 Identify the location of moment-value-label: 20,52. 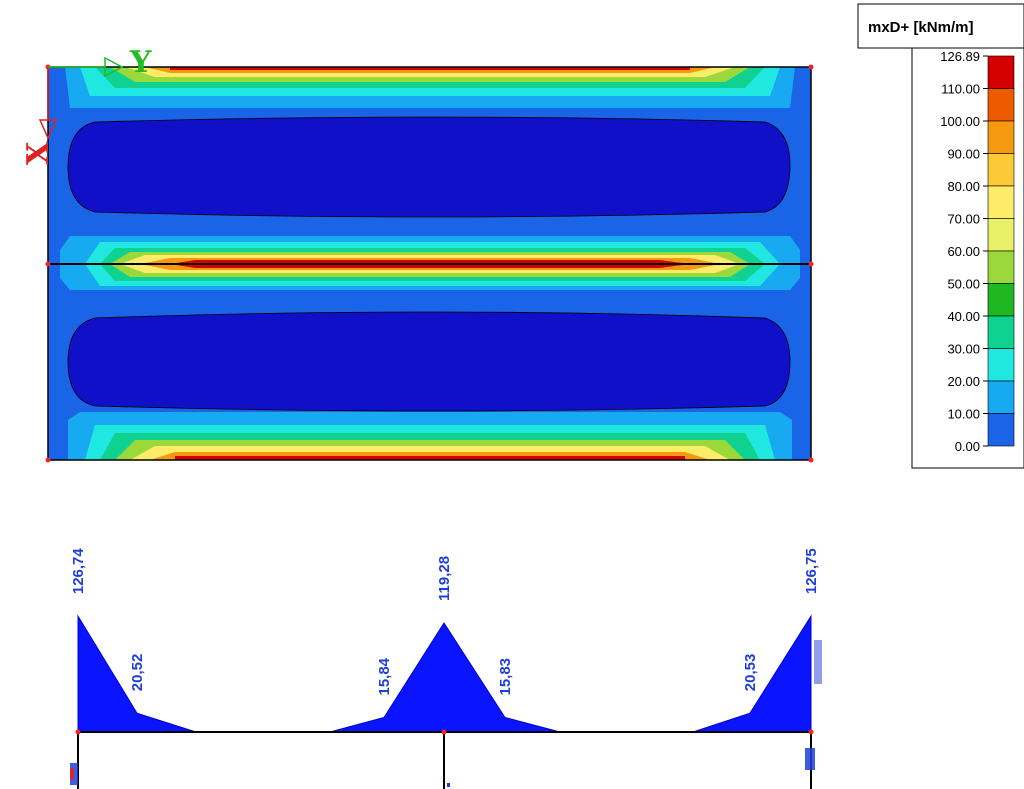
(137, 673).